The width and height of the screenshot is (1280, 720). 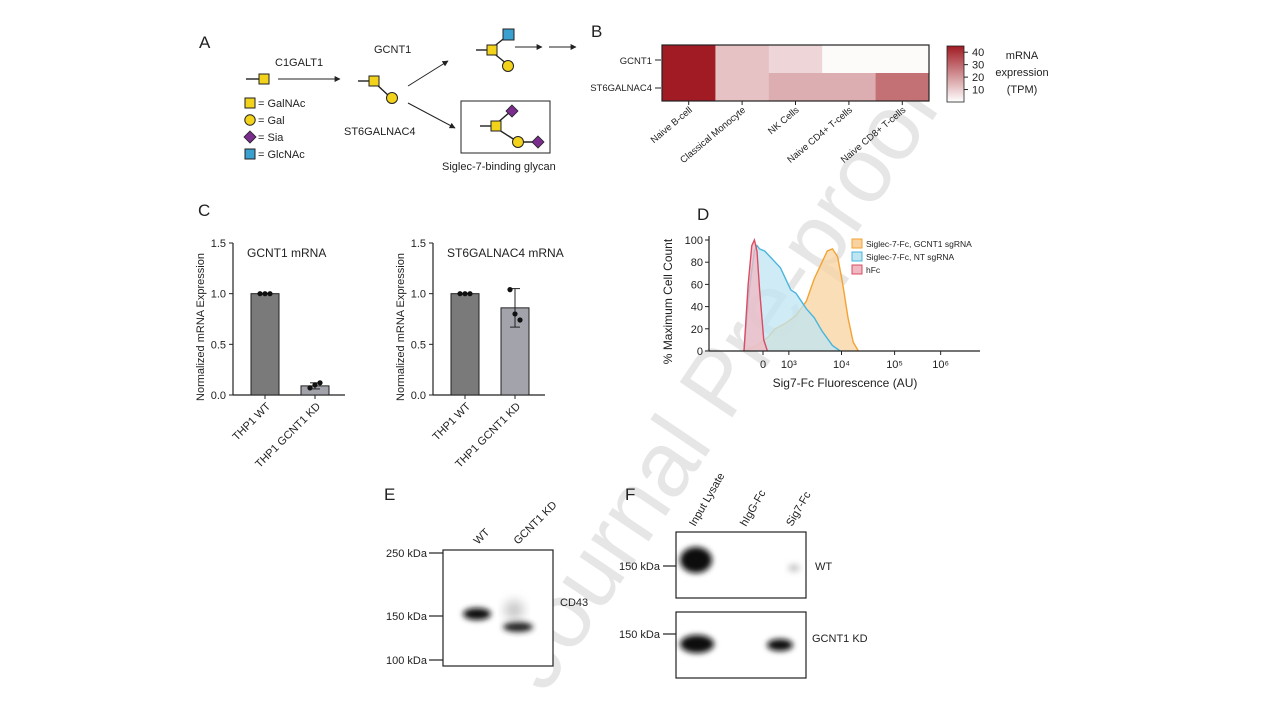 I want to click on histogram-ytick-label: 100, so click(x=694, y=241).